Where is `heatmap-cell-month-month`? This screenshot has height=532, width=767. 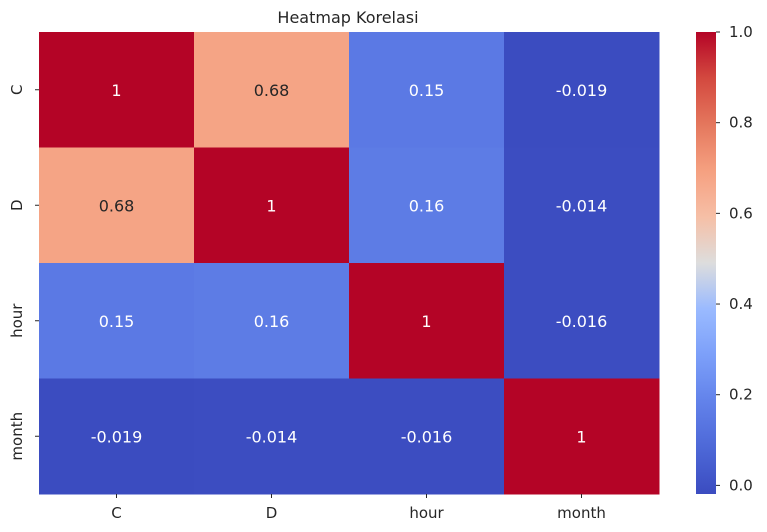
heatmap-cell-month-month is located at coordinates (582, 436).